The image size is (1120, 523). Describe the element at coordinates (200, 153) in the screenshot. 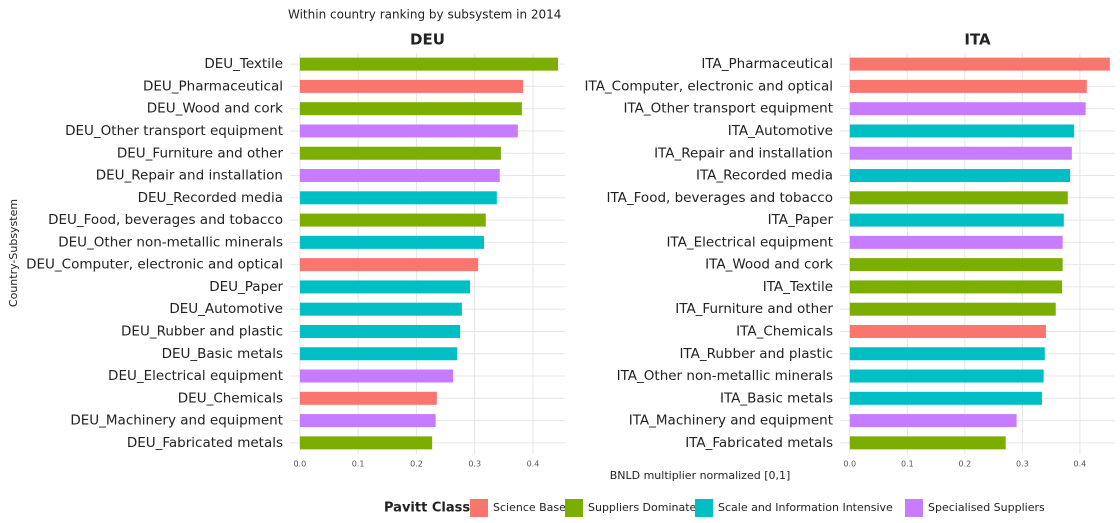

I see `y-tick-label: DEU_Furniture and other` at that location.